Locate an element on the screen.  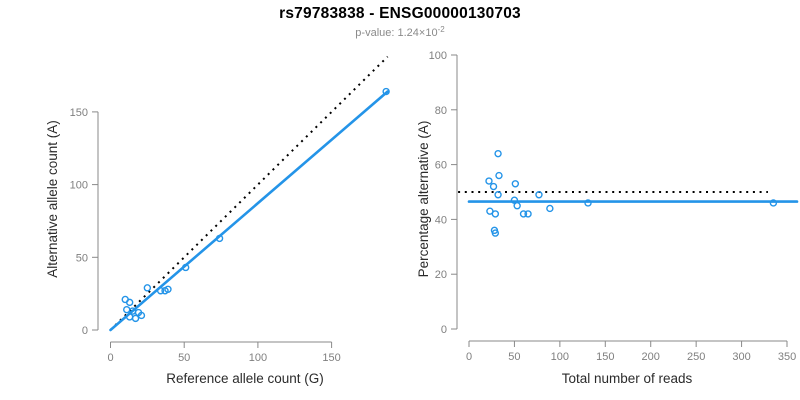
x-tick-label: 350 is located at coordinates (787, 357).